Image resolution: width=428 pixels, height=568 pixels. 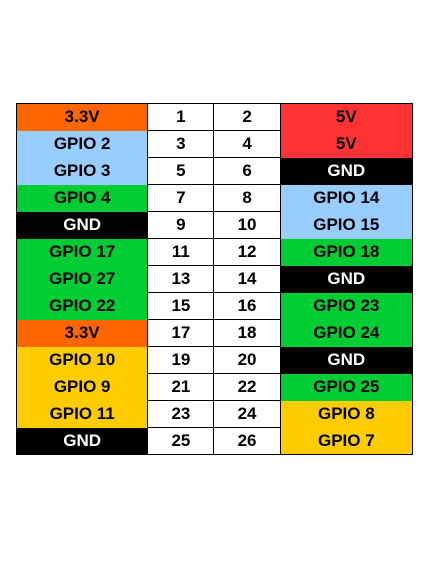 I want to click on pin-row: 3.3V 17 18 GPIO 24, so click(x=214, y=333).